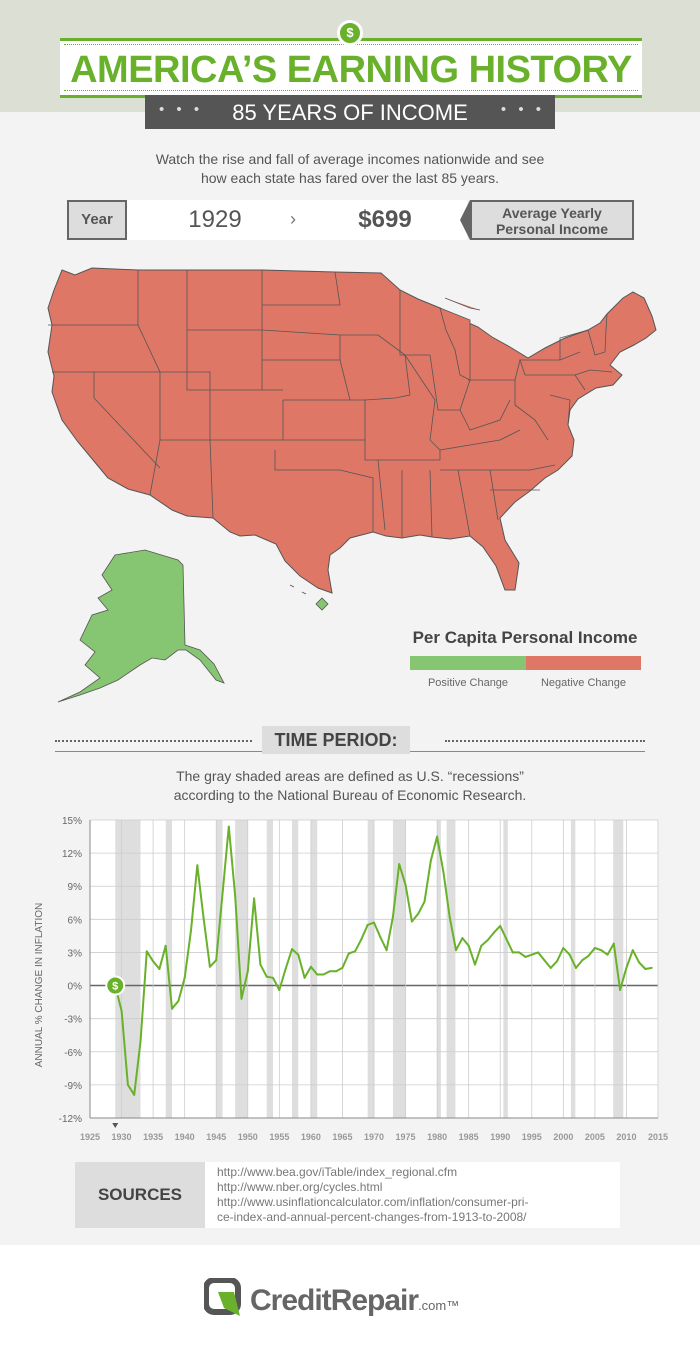 Image resolution: width=700 pixels, height=1357 pixels. What do you see at coordinates (522, 109) in the screenshot?
I see `subtitle-dots-right: • • •` at bounding box center [522, 109].